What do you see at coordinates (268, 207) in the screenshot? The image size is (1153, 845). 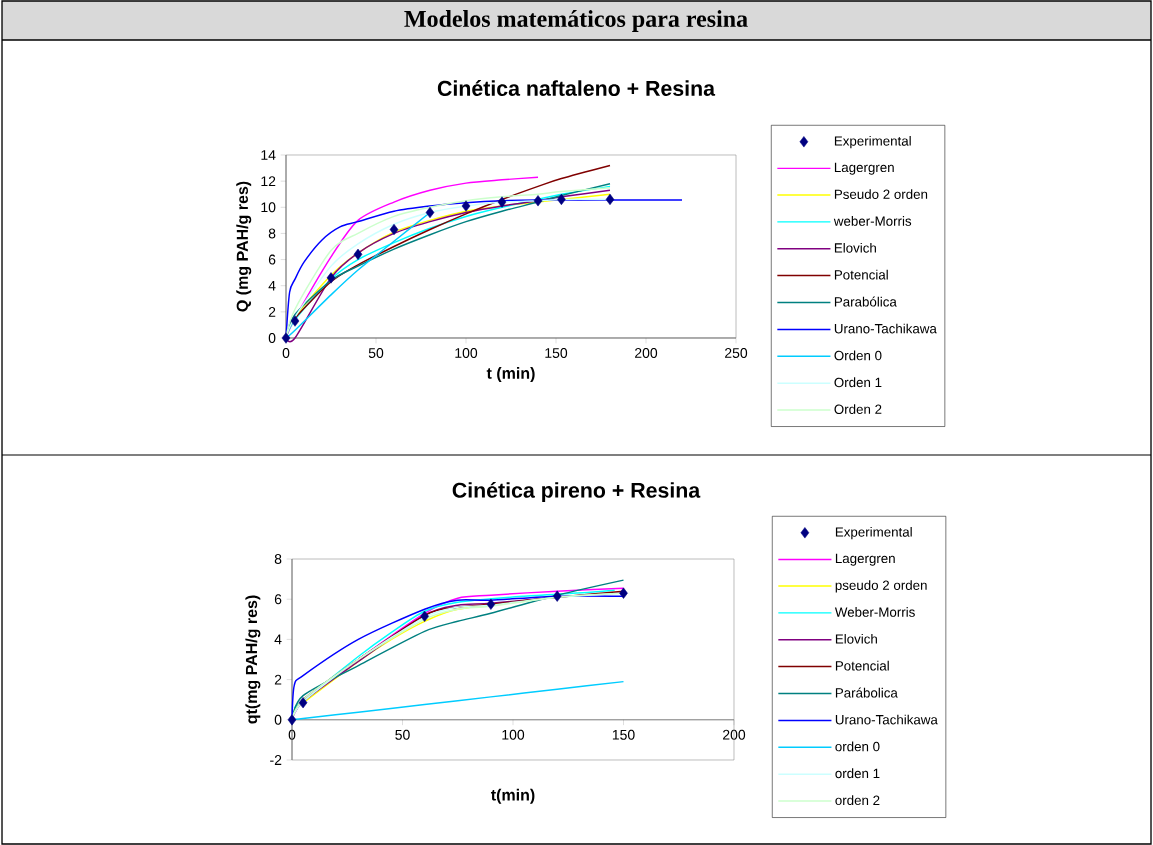 I see `y-tick-label: 10` at bounding box center [268, 207].